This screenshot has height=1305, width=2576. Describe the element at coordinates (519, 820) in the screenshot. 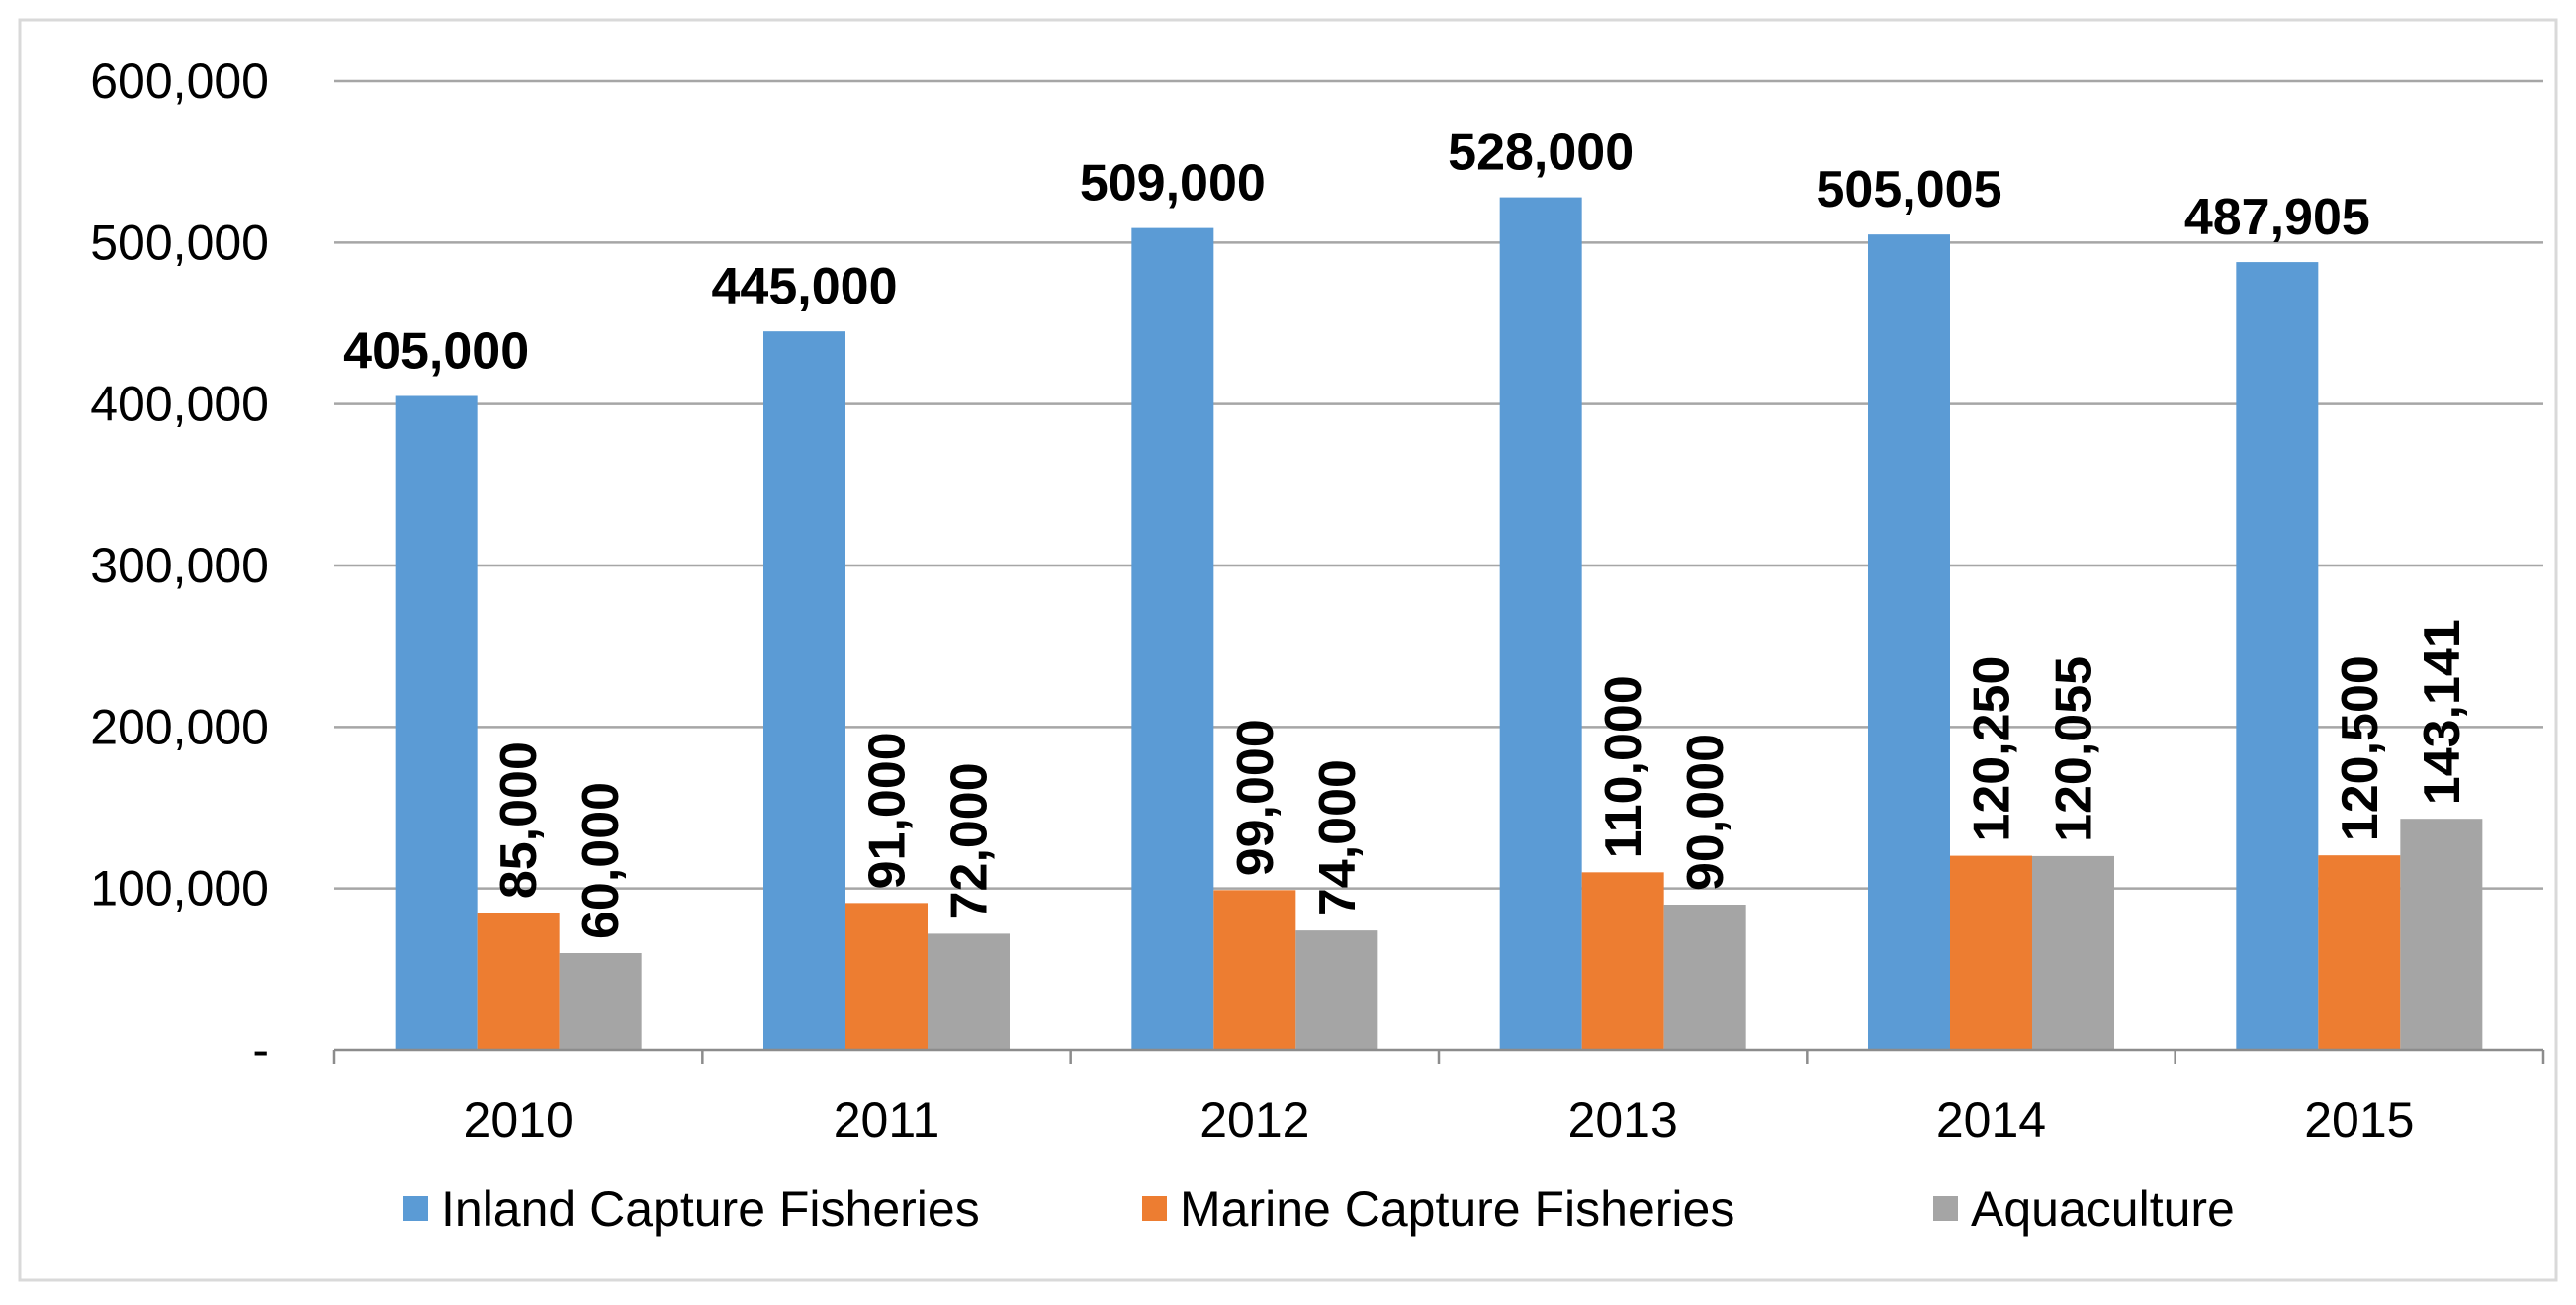

I see `data-label: 85,000` at that location.